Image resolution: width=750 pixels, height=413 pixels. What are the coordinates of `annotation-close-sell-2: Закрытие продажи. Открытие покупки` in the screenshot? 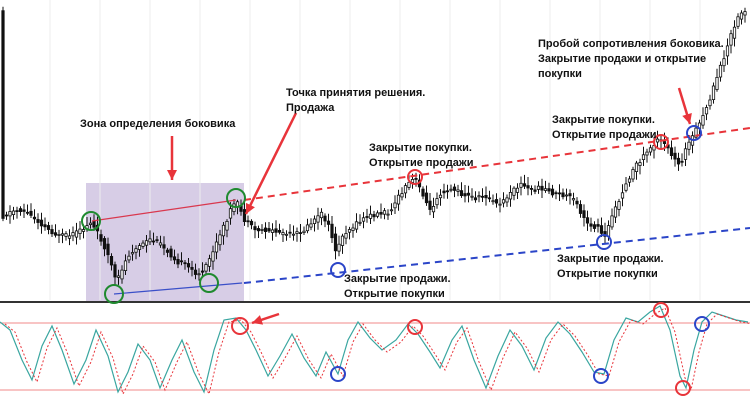 It's located at (610, 267).